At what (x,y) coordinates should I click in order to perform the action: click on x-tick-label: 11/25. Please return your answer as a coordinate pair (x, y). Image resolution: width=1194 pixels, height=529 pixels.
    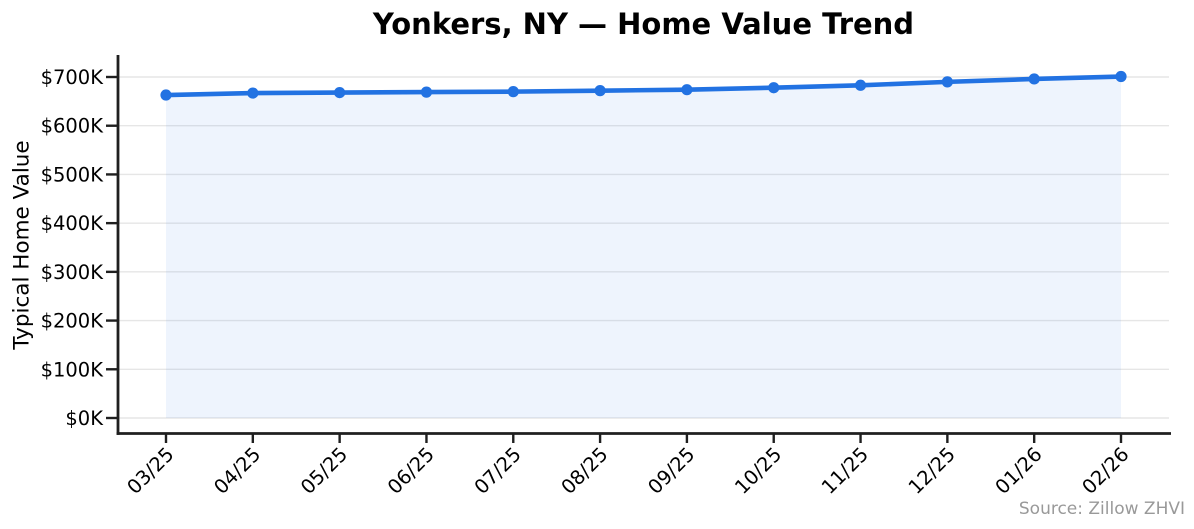
    Looking at the image, I should click on (845, 471).